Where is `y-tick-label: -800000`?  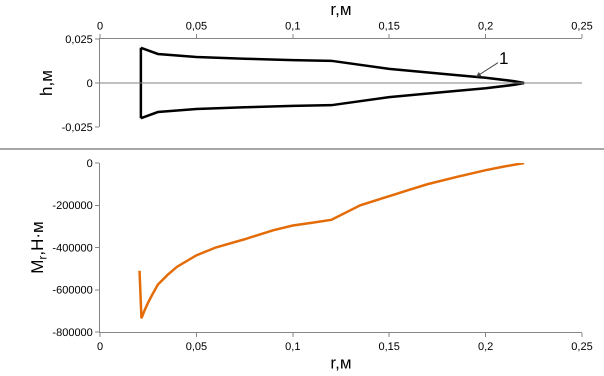
y-tick-label: -800000 is located at coordinates (72, 332).